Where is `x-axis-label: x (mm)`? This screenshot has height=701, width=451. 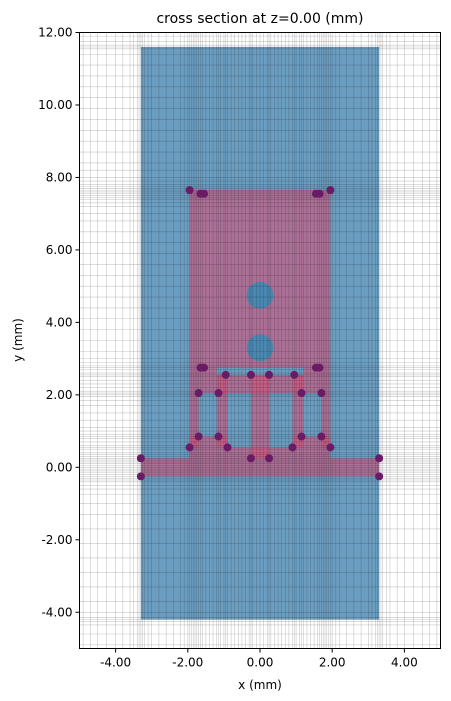 x-axis-label: x (mm) is located at coordinates (260, 685).